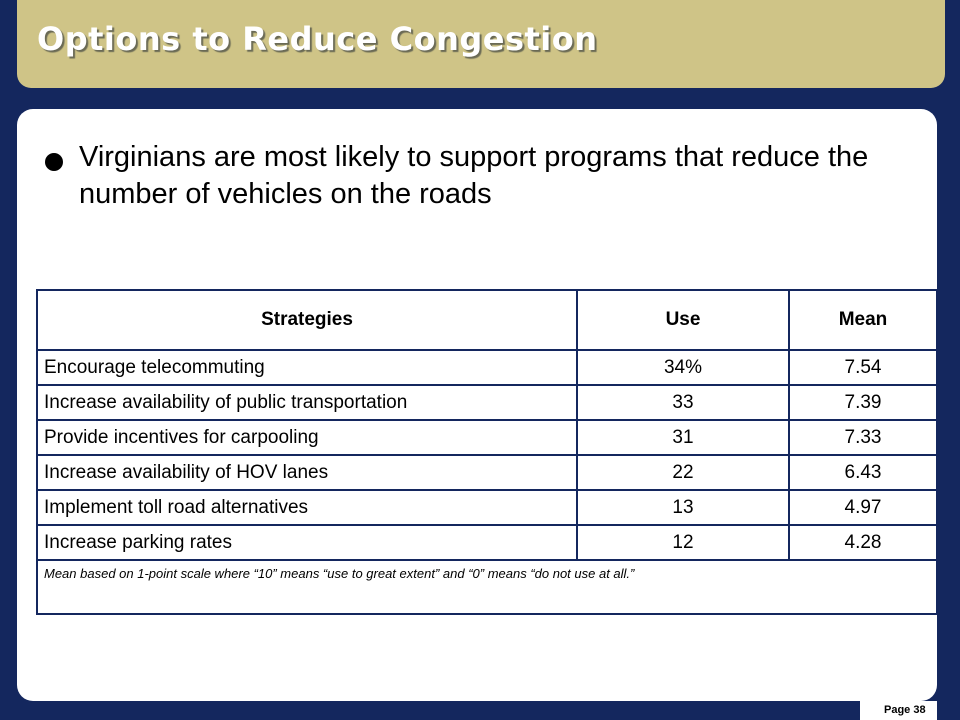 This screenshot has width=960, height=720. I want to click on mean-cell: 4.28, so click(863, 542).